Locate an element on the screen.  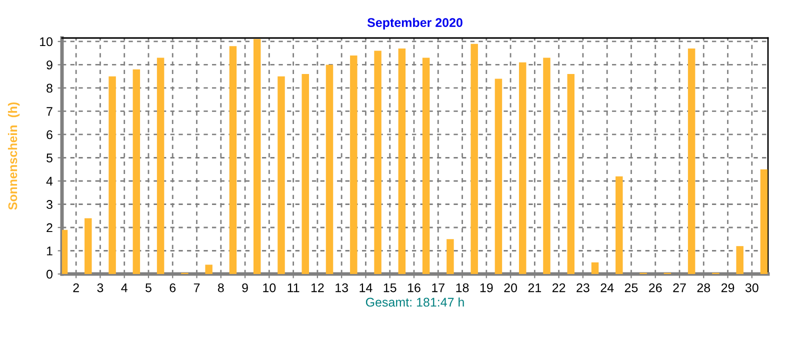
x-tick-label: 20 is located at coordinates (511, 287).